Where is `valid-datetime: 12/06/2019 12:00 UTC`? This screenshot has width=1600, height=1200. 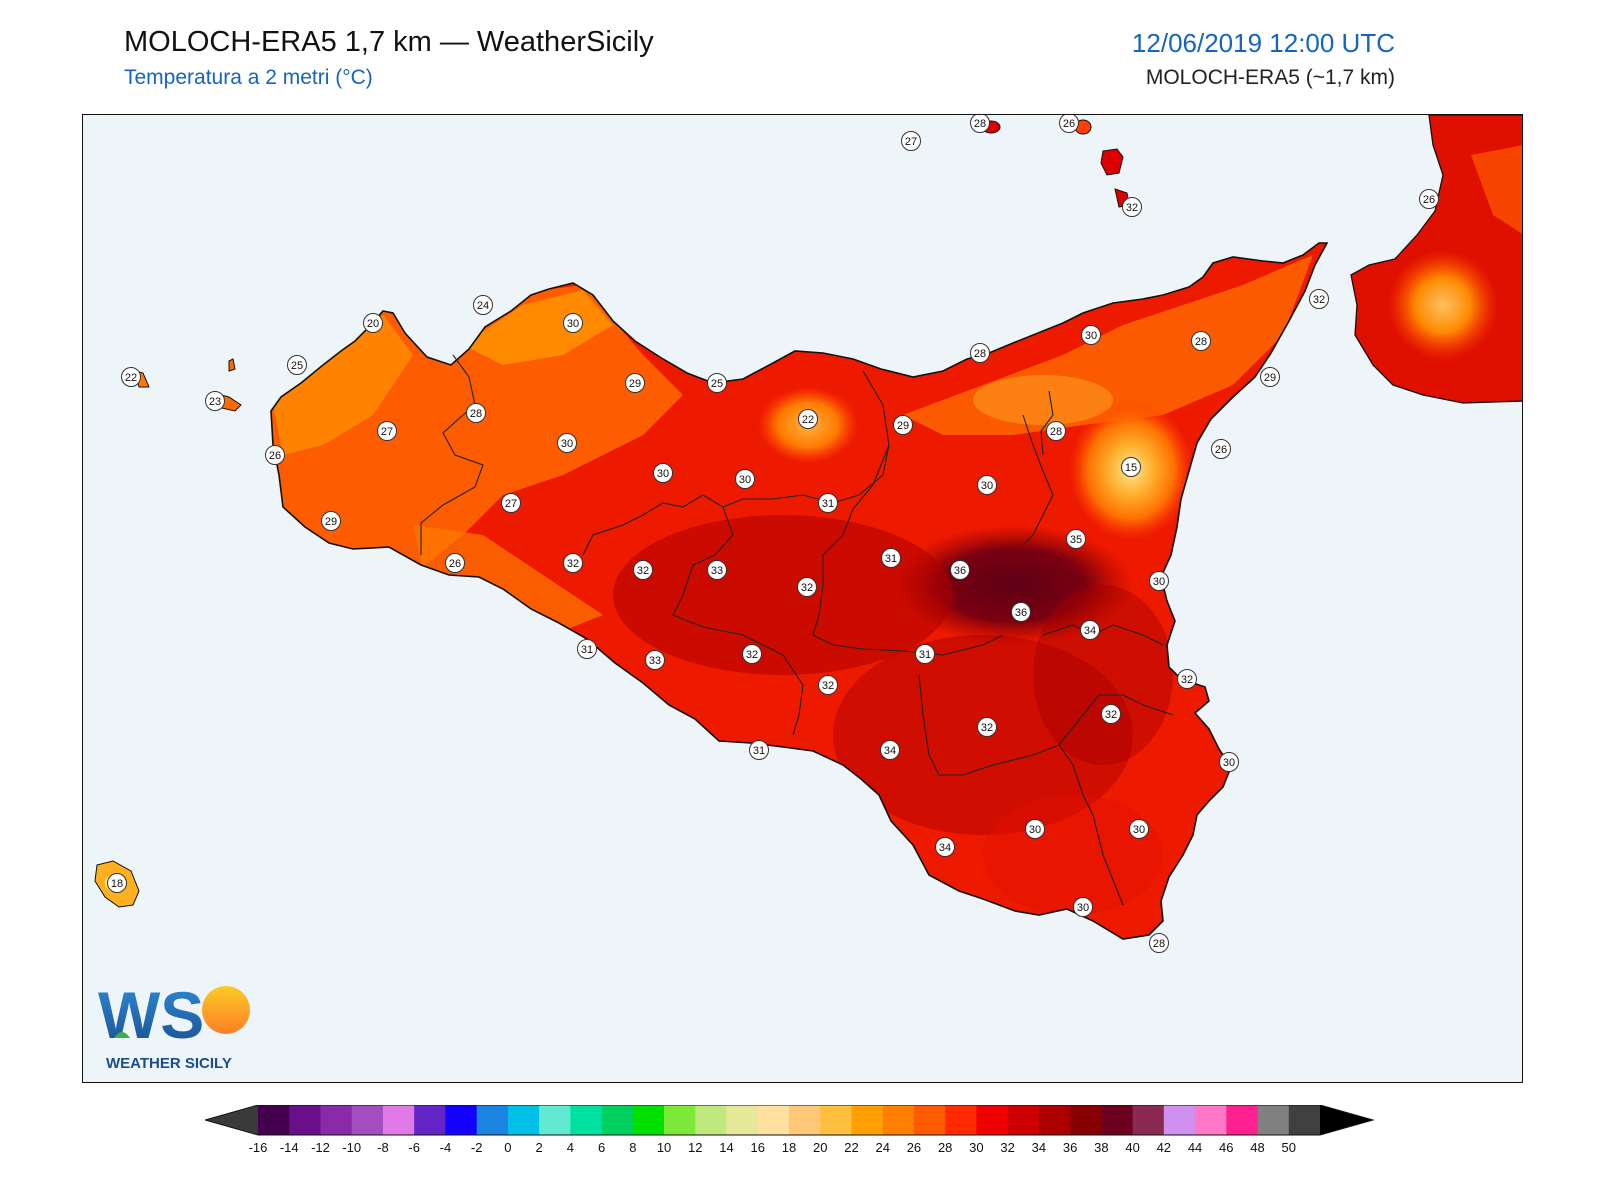 valid-datetime: 12/06/2019 12:00 UTC is located at coordinates (1263, 43).